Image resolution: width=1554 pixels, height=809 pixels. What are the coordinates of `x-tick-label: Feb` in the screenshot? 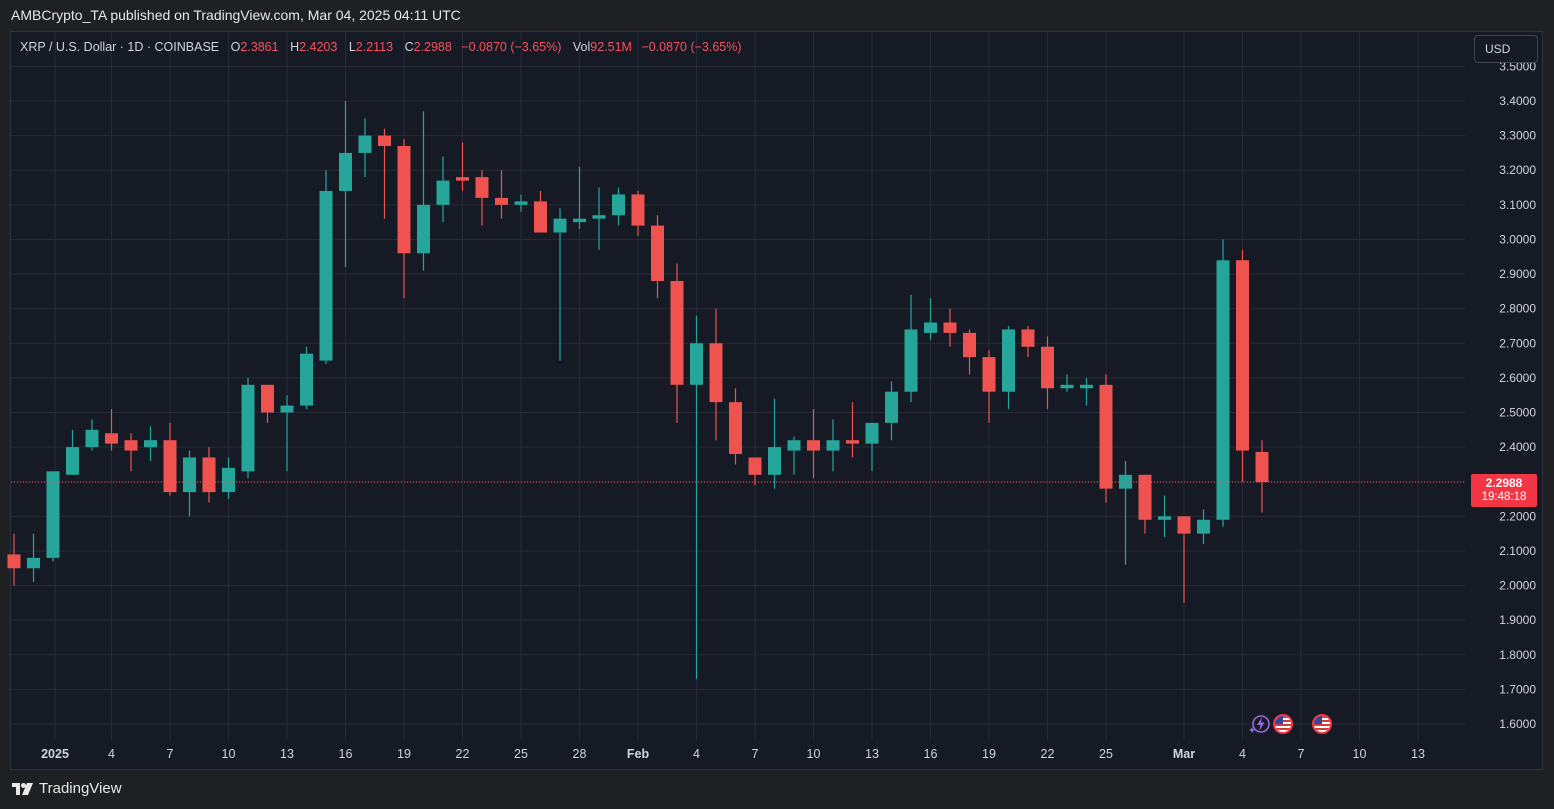 It's located at (638, 754).